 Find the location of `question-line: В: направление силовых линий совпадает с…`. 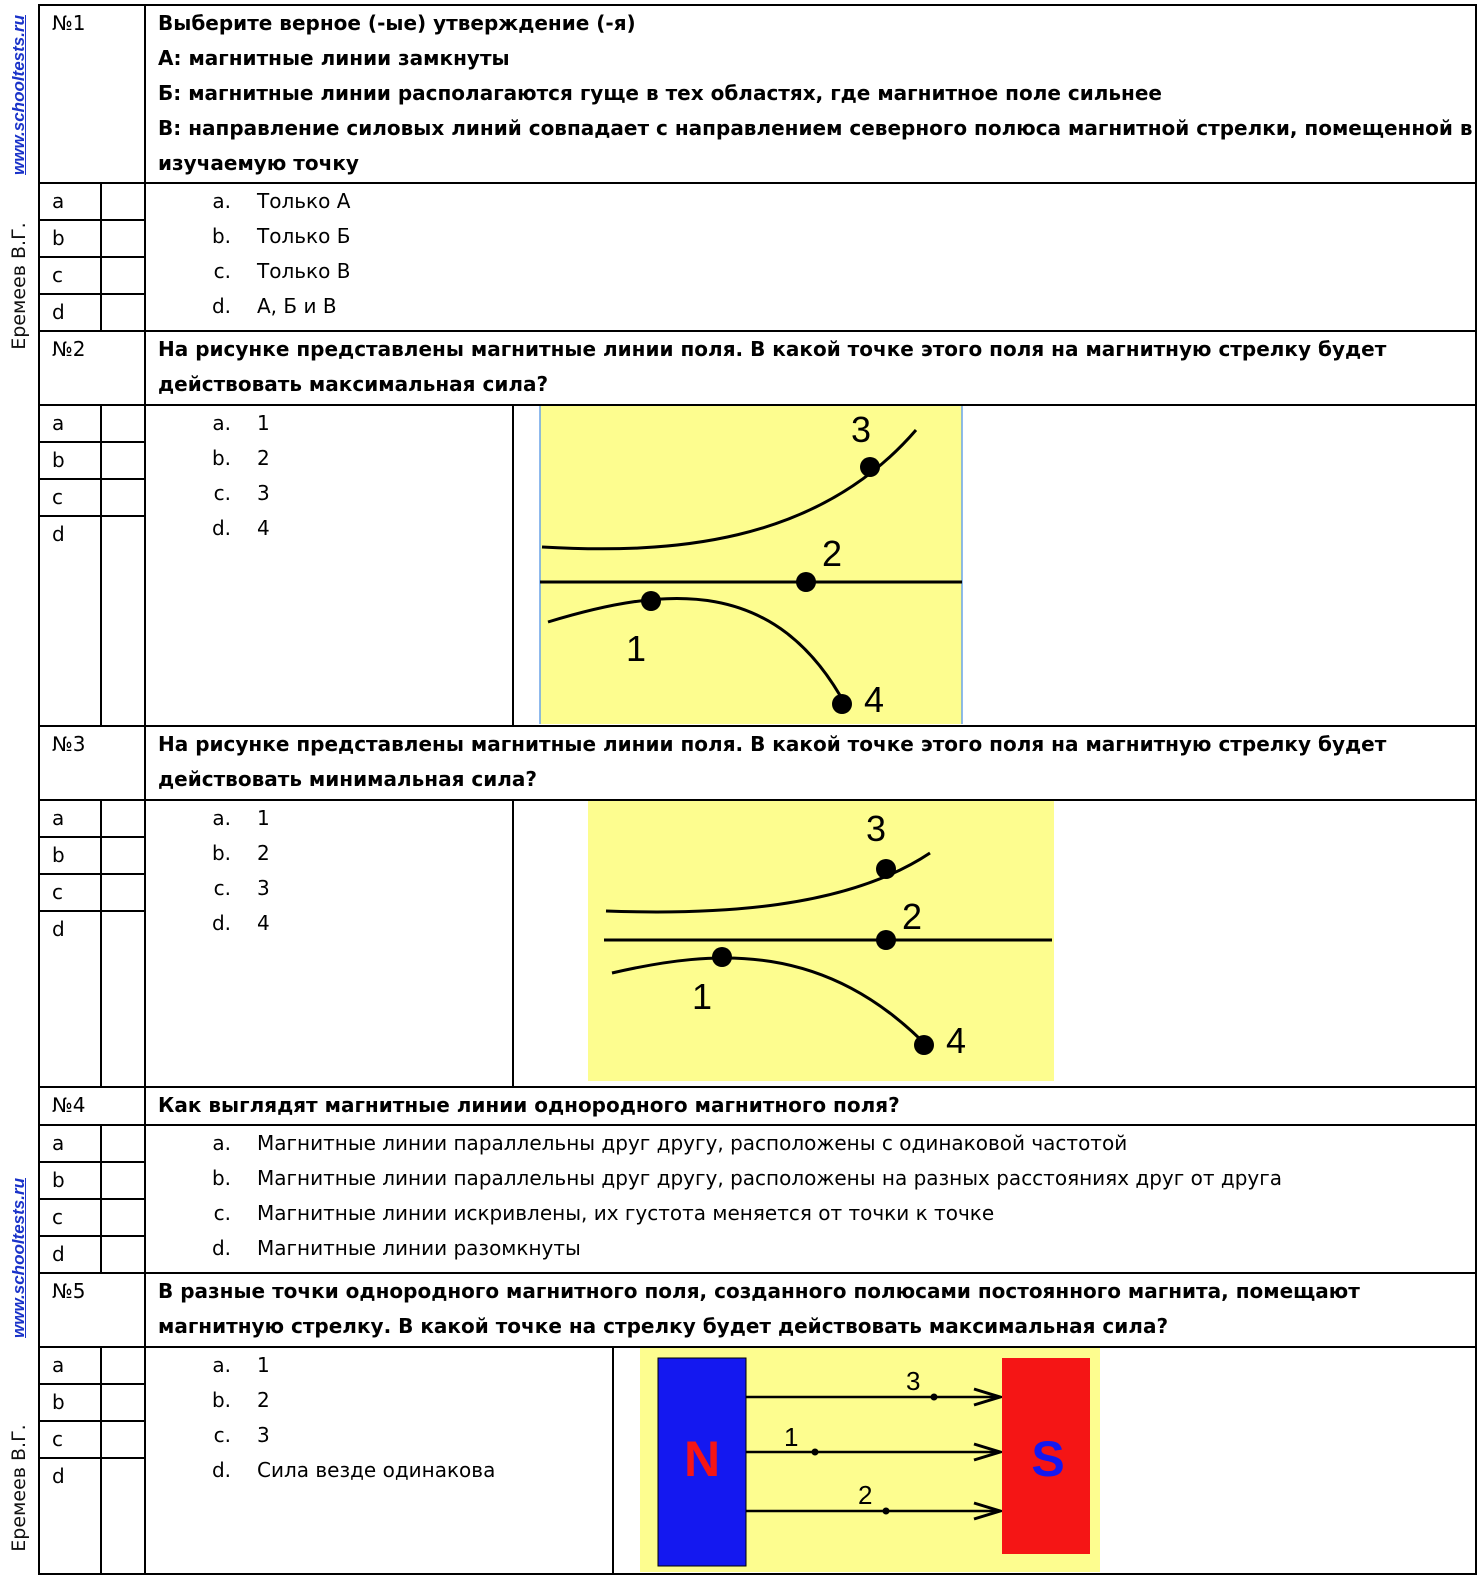

question-line: В: направление силовых линий совпадает с… is located at coordinates (815, 145).